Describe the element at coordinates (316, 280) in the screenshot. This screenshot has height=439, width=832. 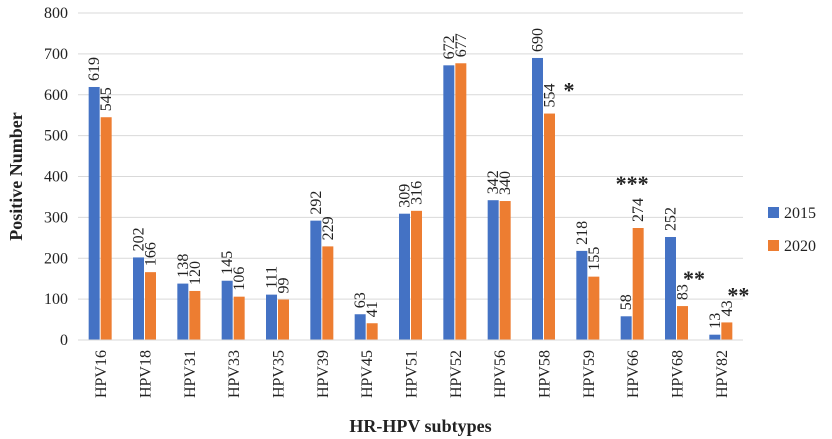
I see `bar-2015-HPV39` at that location.